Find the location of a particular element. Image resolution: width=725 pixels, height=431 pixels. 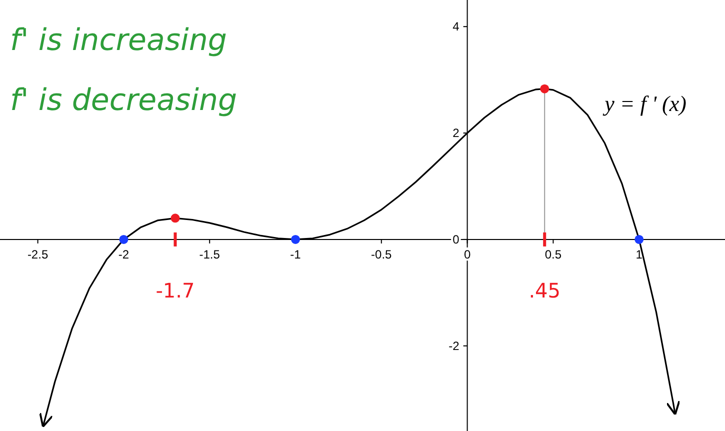

y-tick-label: 0 is located at coordinates (456, 239).